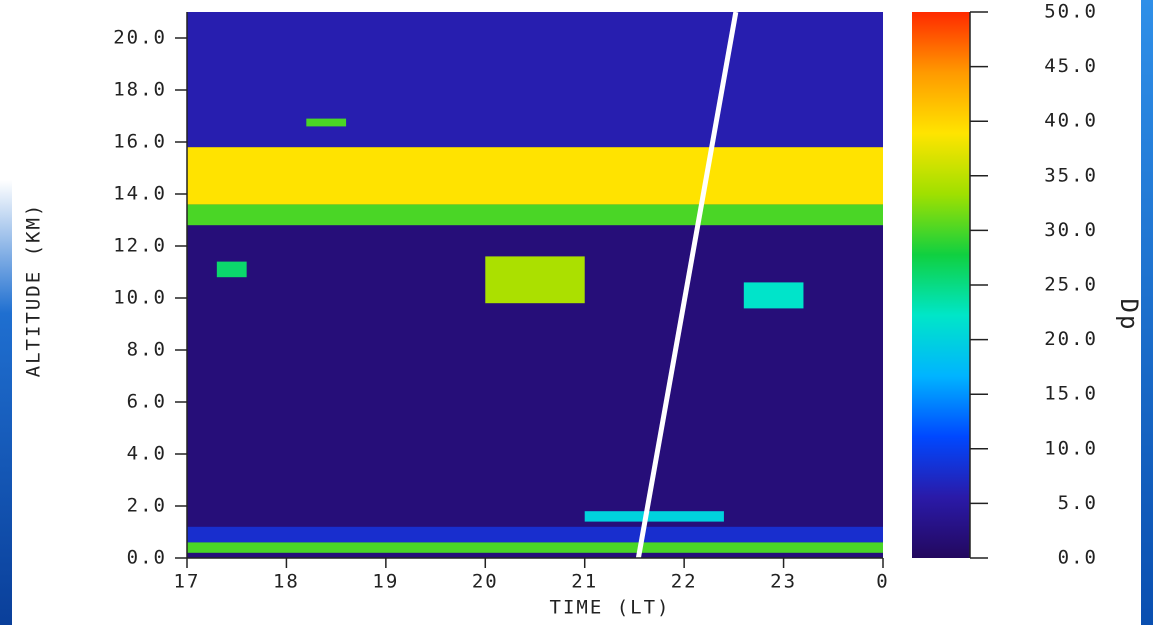 The height and width of the screenshot is (625, 1153). Describe the element at coordinates (147, 350) in the screenshot. I see `y-tick-label: 8.0` at that location.